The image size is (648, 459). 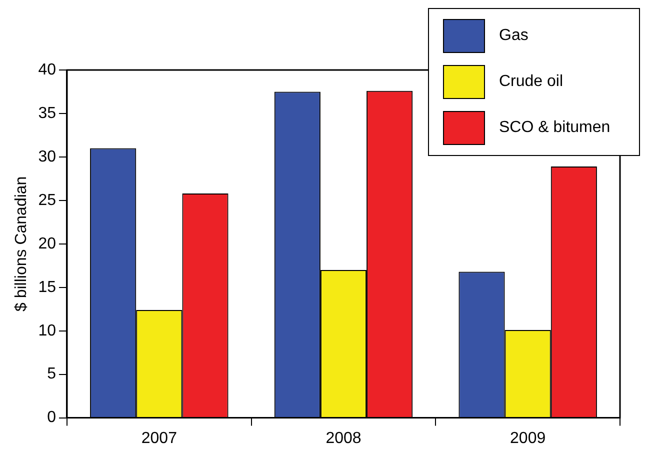 What do you see at coordinates (47, 331) in the screenshot?
I see `y-tick-label: 10` at bounding box center [47, 331].